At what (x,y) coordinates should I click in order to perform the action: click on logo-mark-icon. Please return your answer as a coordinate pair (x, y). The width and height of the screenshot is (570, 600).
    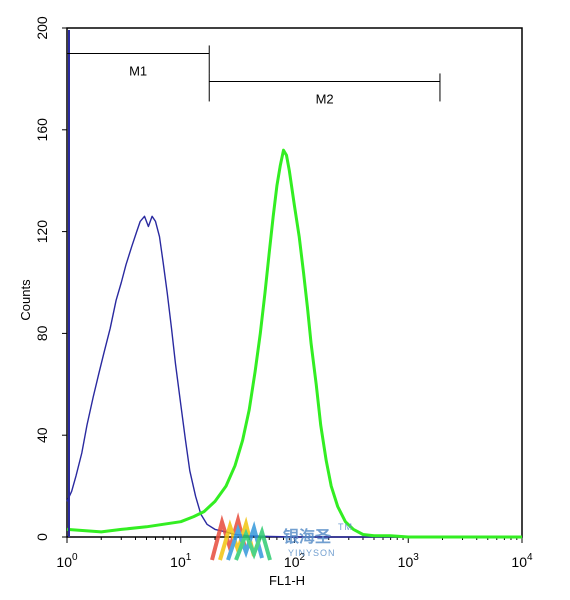
    Looking at the image, I should click on (241, 536).